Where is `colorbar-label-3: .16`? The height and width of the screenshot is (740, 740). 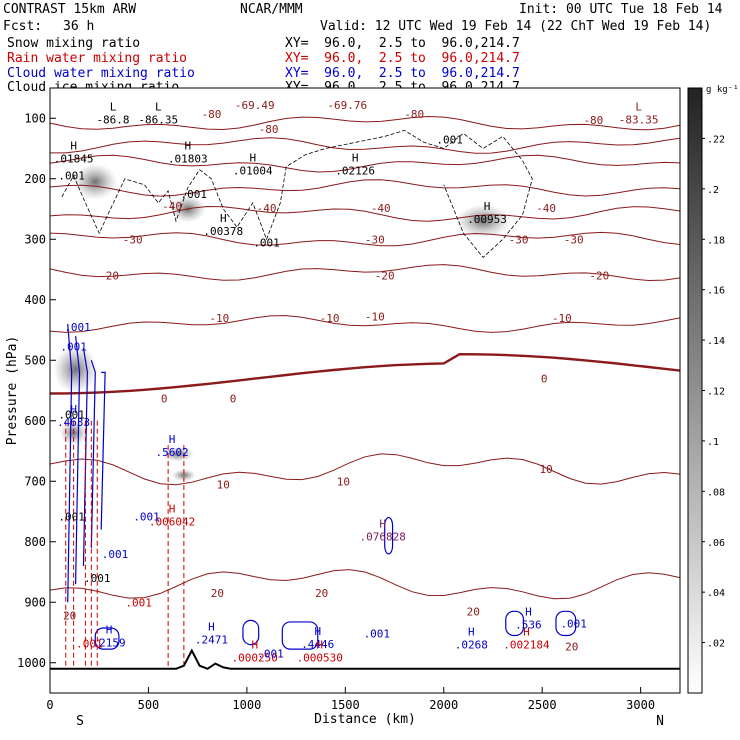 colorbar-label-3: .16 is located at coordinates (716, 291).